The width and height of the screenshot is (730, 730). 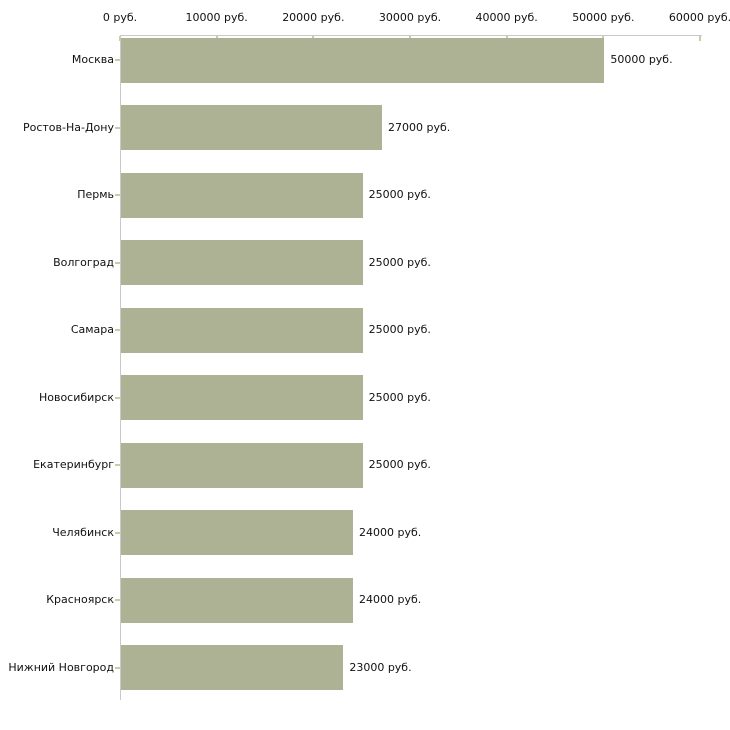 What do you see at coordinates (73, 464) in the screenshot?
I see `category-label: Екатеринбург` at bounding box center [73, 464].